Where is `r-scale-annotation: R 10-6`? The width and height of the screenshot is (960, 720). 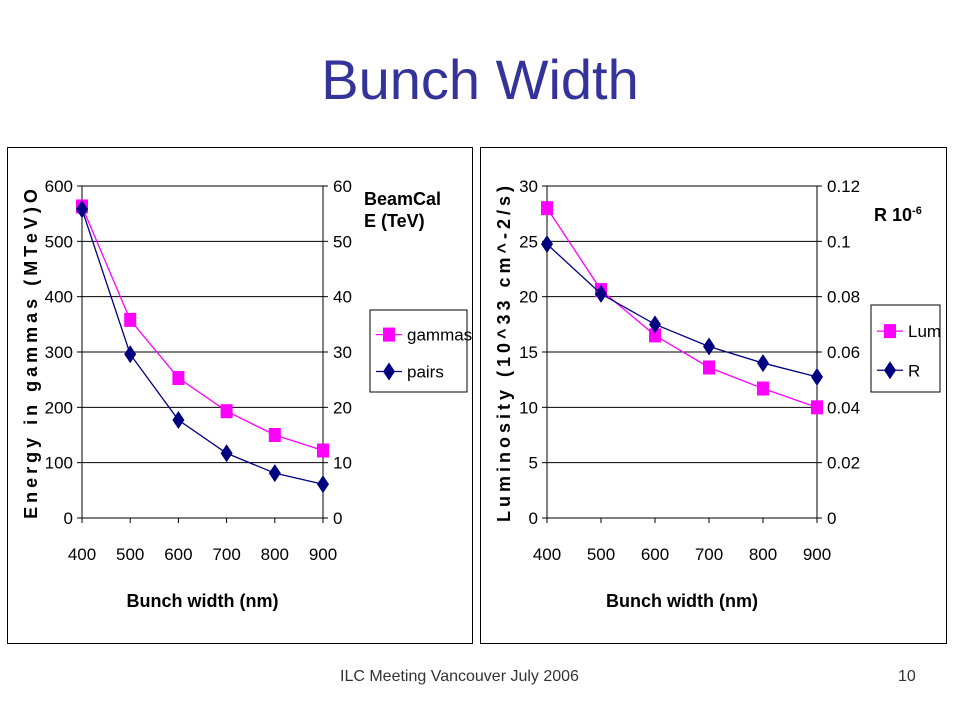 r-scale-annotation: R 10-6 is located at coordinates (898, 213).